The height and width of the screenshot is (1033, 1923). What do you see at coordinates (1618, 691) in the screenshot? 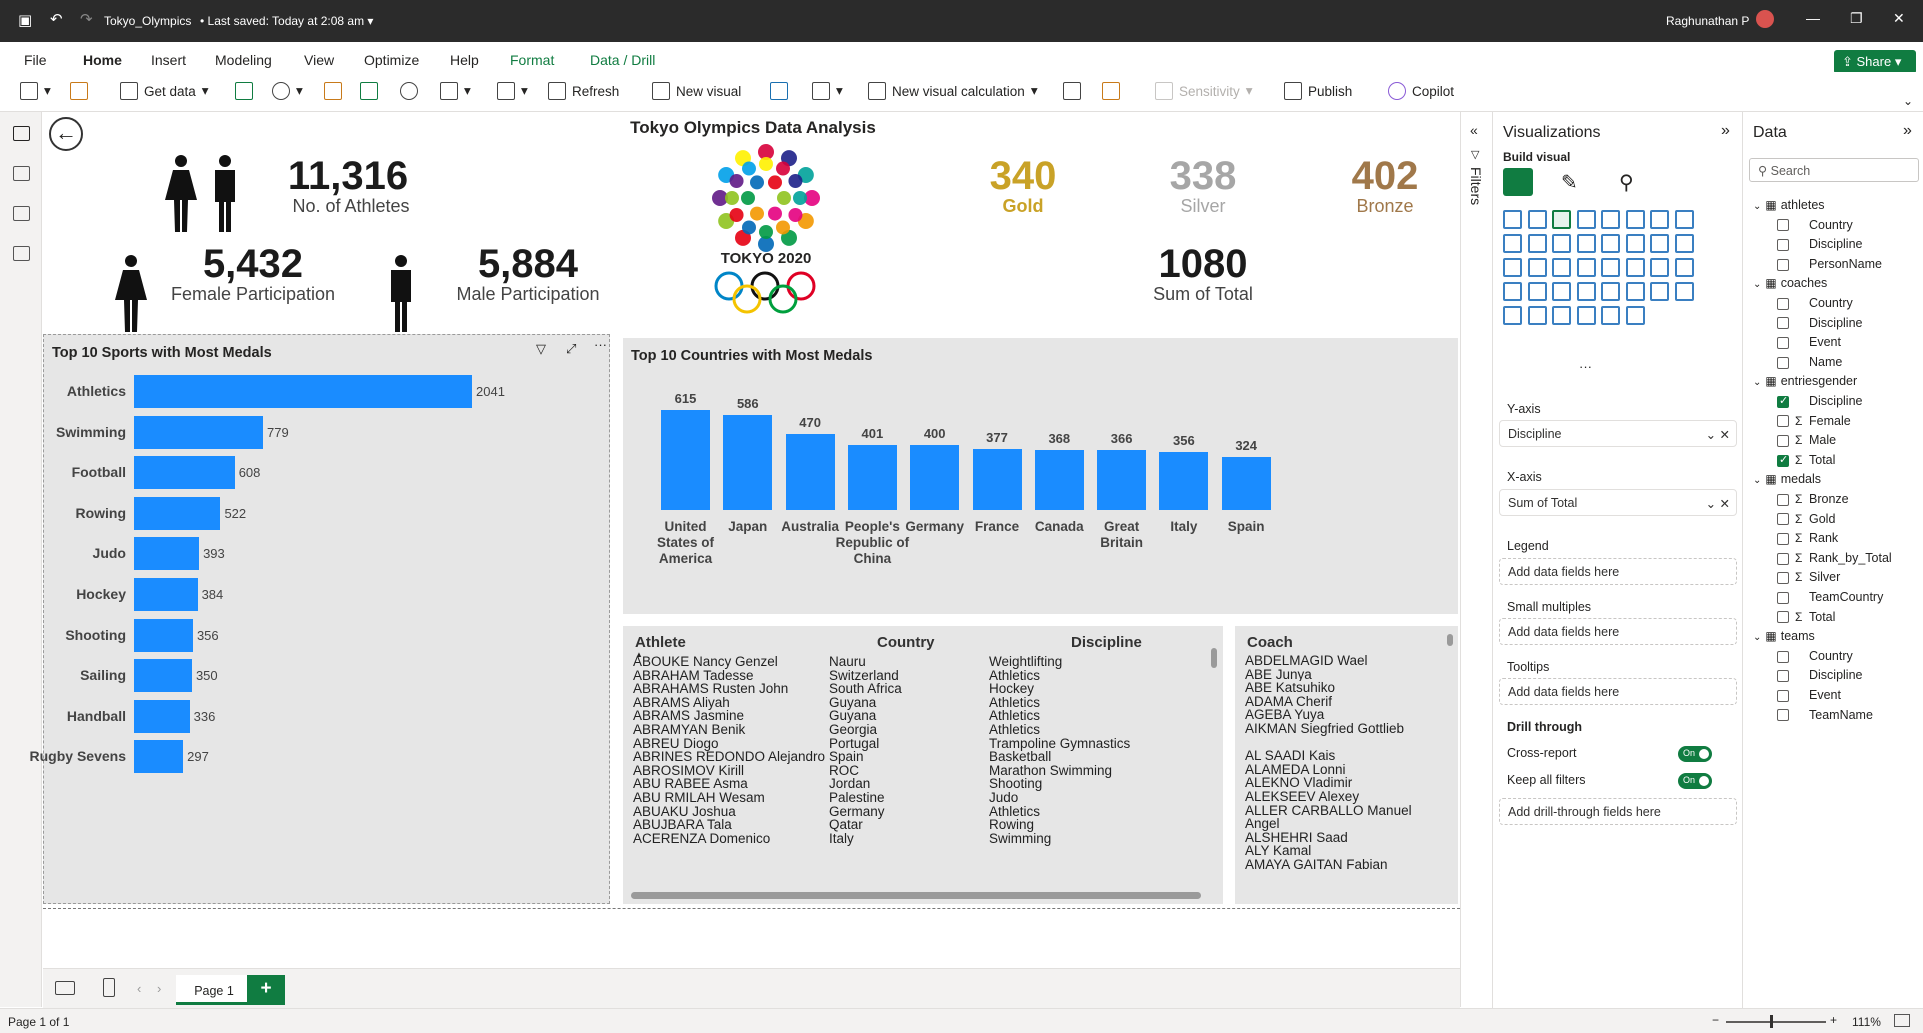
I see `tooltips-well: Add data fields here` at bounding box center [1618, 691].